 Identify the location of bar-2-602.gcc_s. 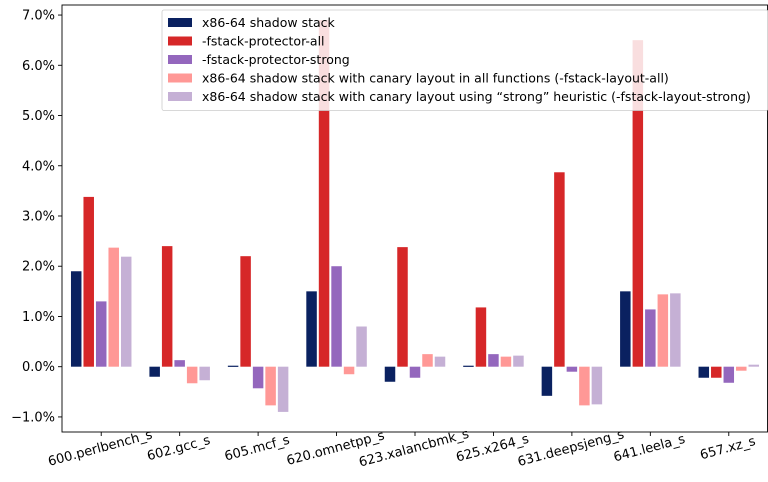
(167, 306).